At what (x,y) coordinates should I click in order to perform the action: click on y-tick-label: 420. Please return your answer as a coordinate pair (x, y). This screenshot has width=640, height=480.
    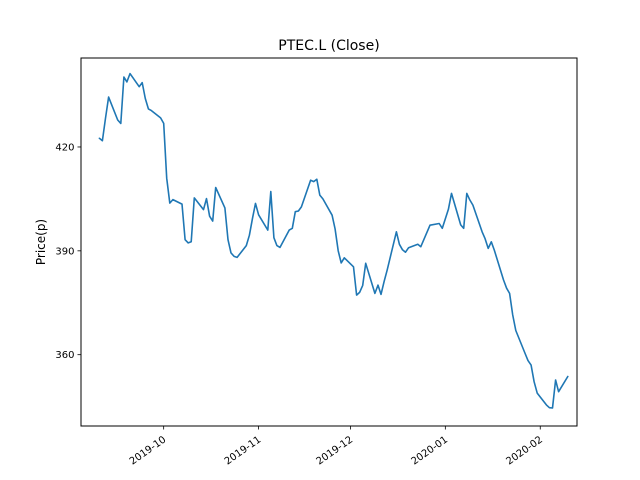
    Looking at the image, I should click on (64, 147).